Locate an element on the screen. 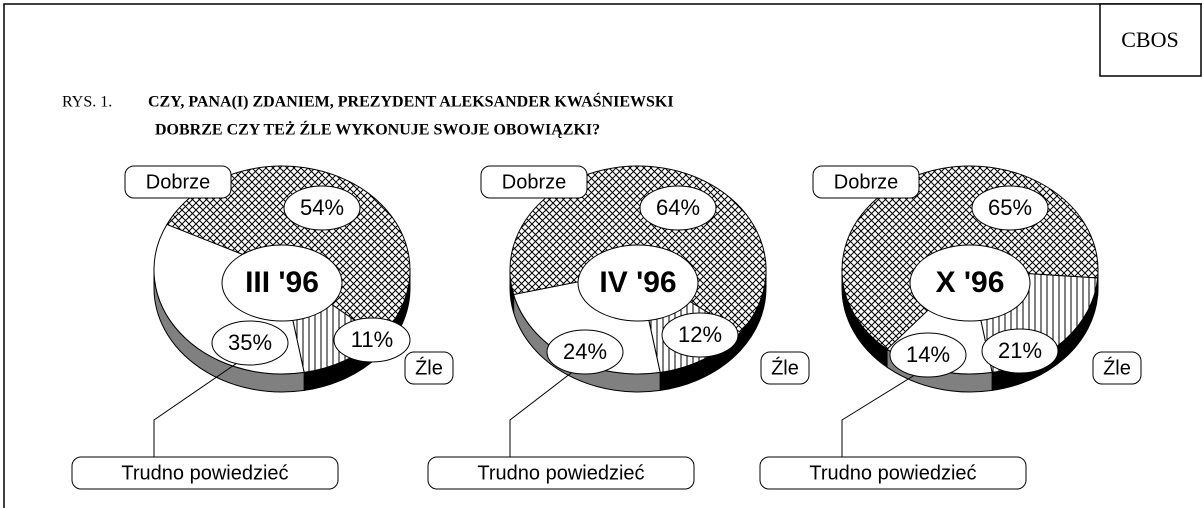 This screenshot has height=508, width=1202. value-label: 54% is located at coordinates (322, 207).